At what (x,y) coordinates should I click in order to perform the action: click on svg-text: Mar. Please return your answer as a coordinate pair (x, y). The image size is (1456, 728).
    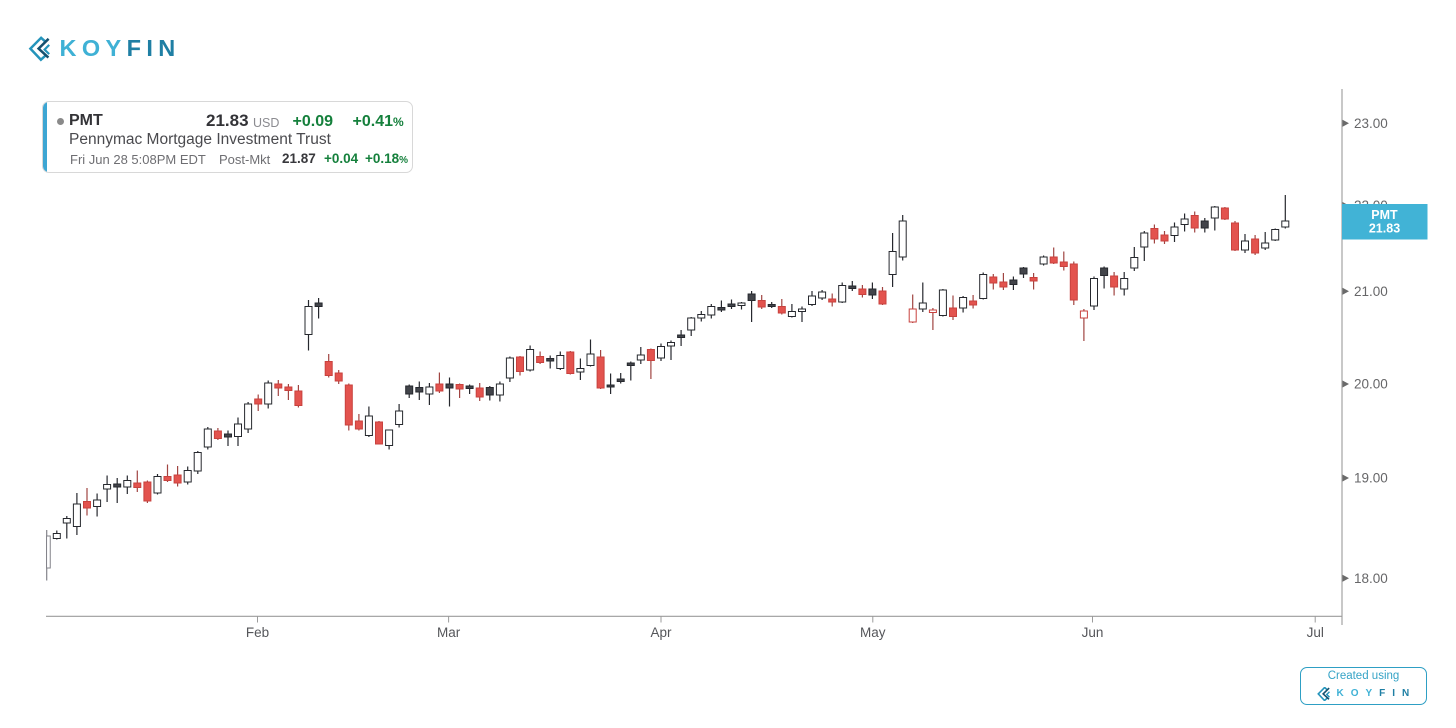
    Looking at the image, I should click on (449, 632).